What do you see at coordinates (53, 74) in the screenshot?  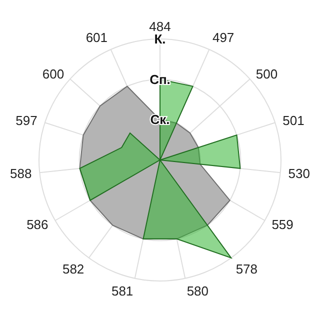 I see `spoke-label: 600` at bounding box center [53, 74].